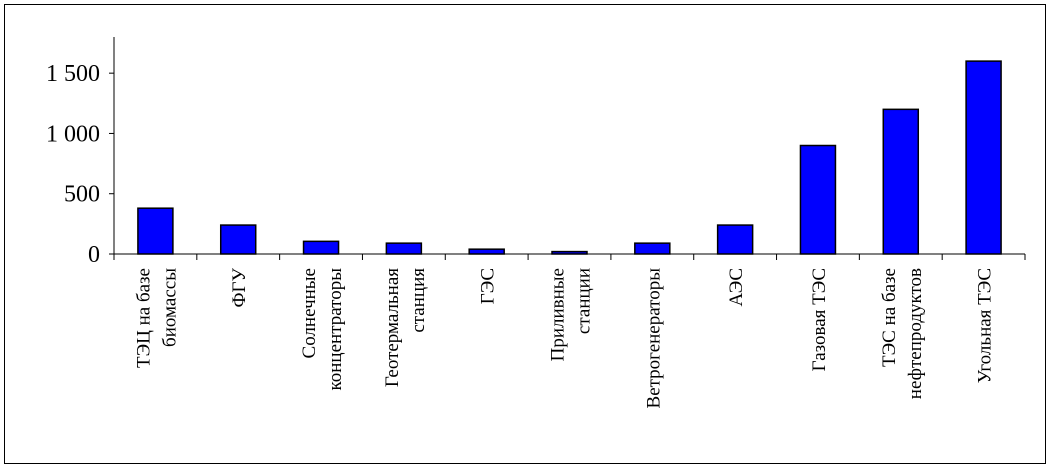 This screenshot has height=470, width=1052. I want to click on x-category-label: ТЭЦ на базе биомассы, so click(156, 318).